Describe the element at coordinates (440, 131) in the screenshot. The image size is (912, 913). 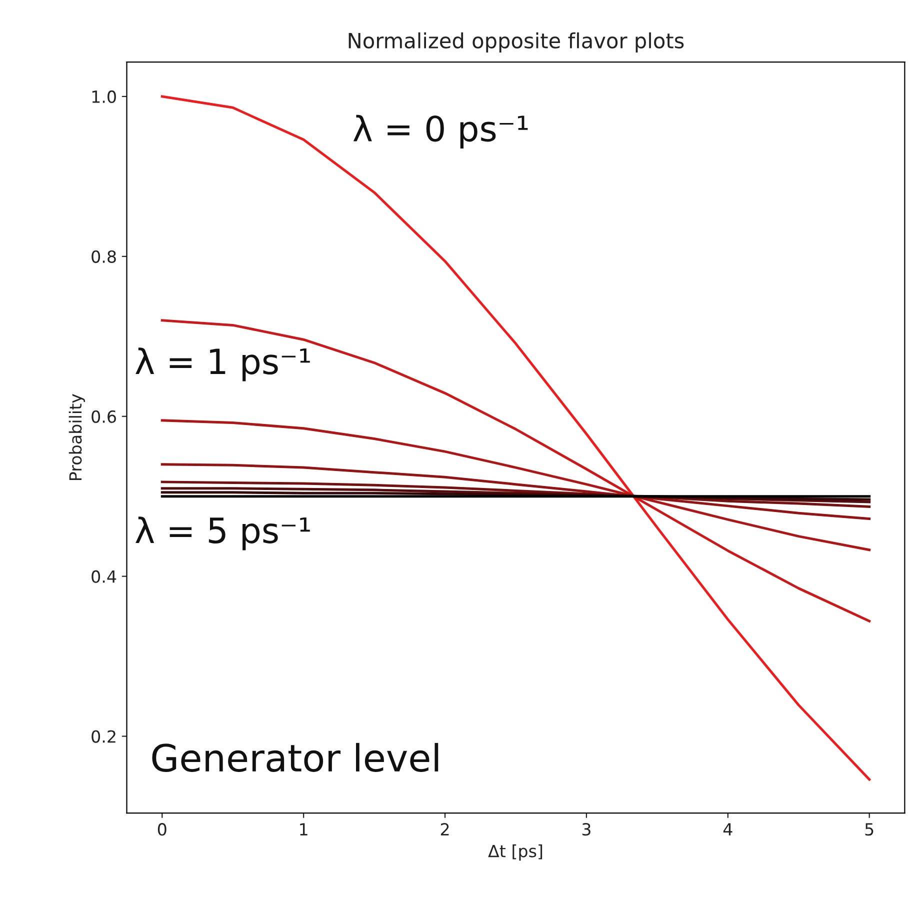
I see `annotation: λ = 0 ps⁻¹` at that location.